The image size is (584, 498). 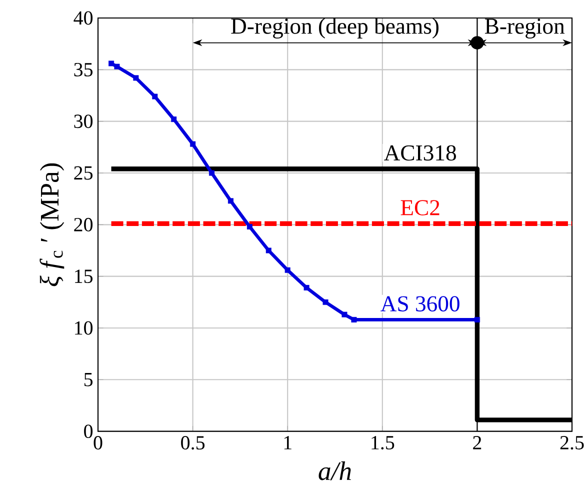 What do you see at coordinates (83, 69) in the screenshot?
I see `y-tick-label: 35` at bounding box center [83, 69].